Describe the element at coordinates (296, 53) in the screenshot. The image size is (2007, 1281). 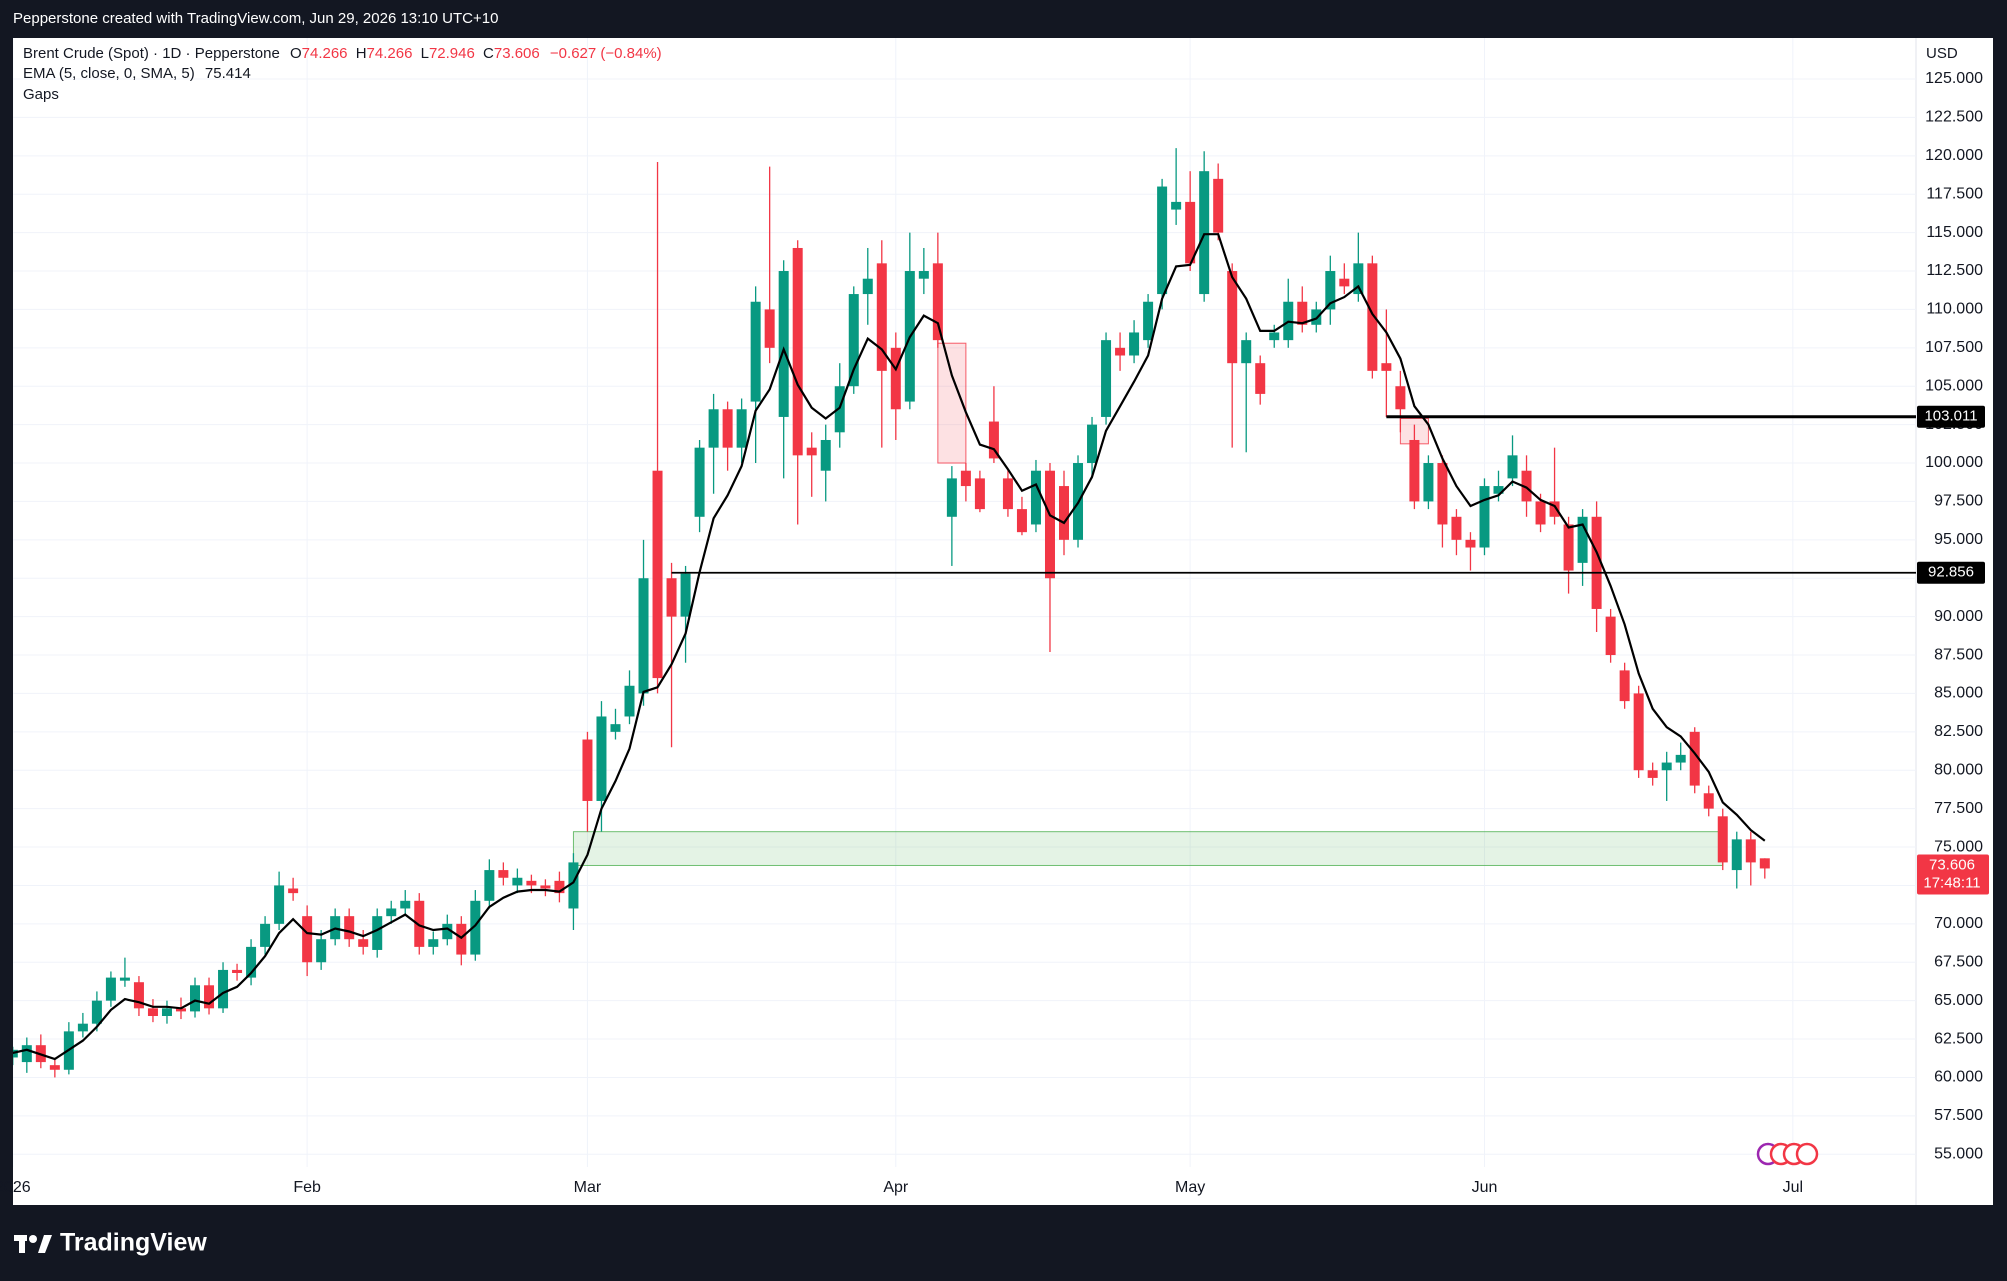
I see `legend-o: O` at that location.